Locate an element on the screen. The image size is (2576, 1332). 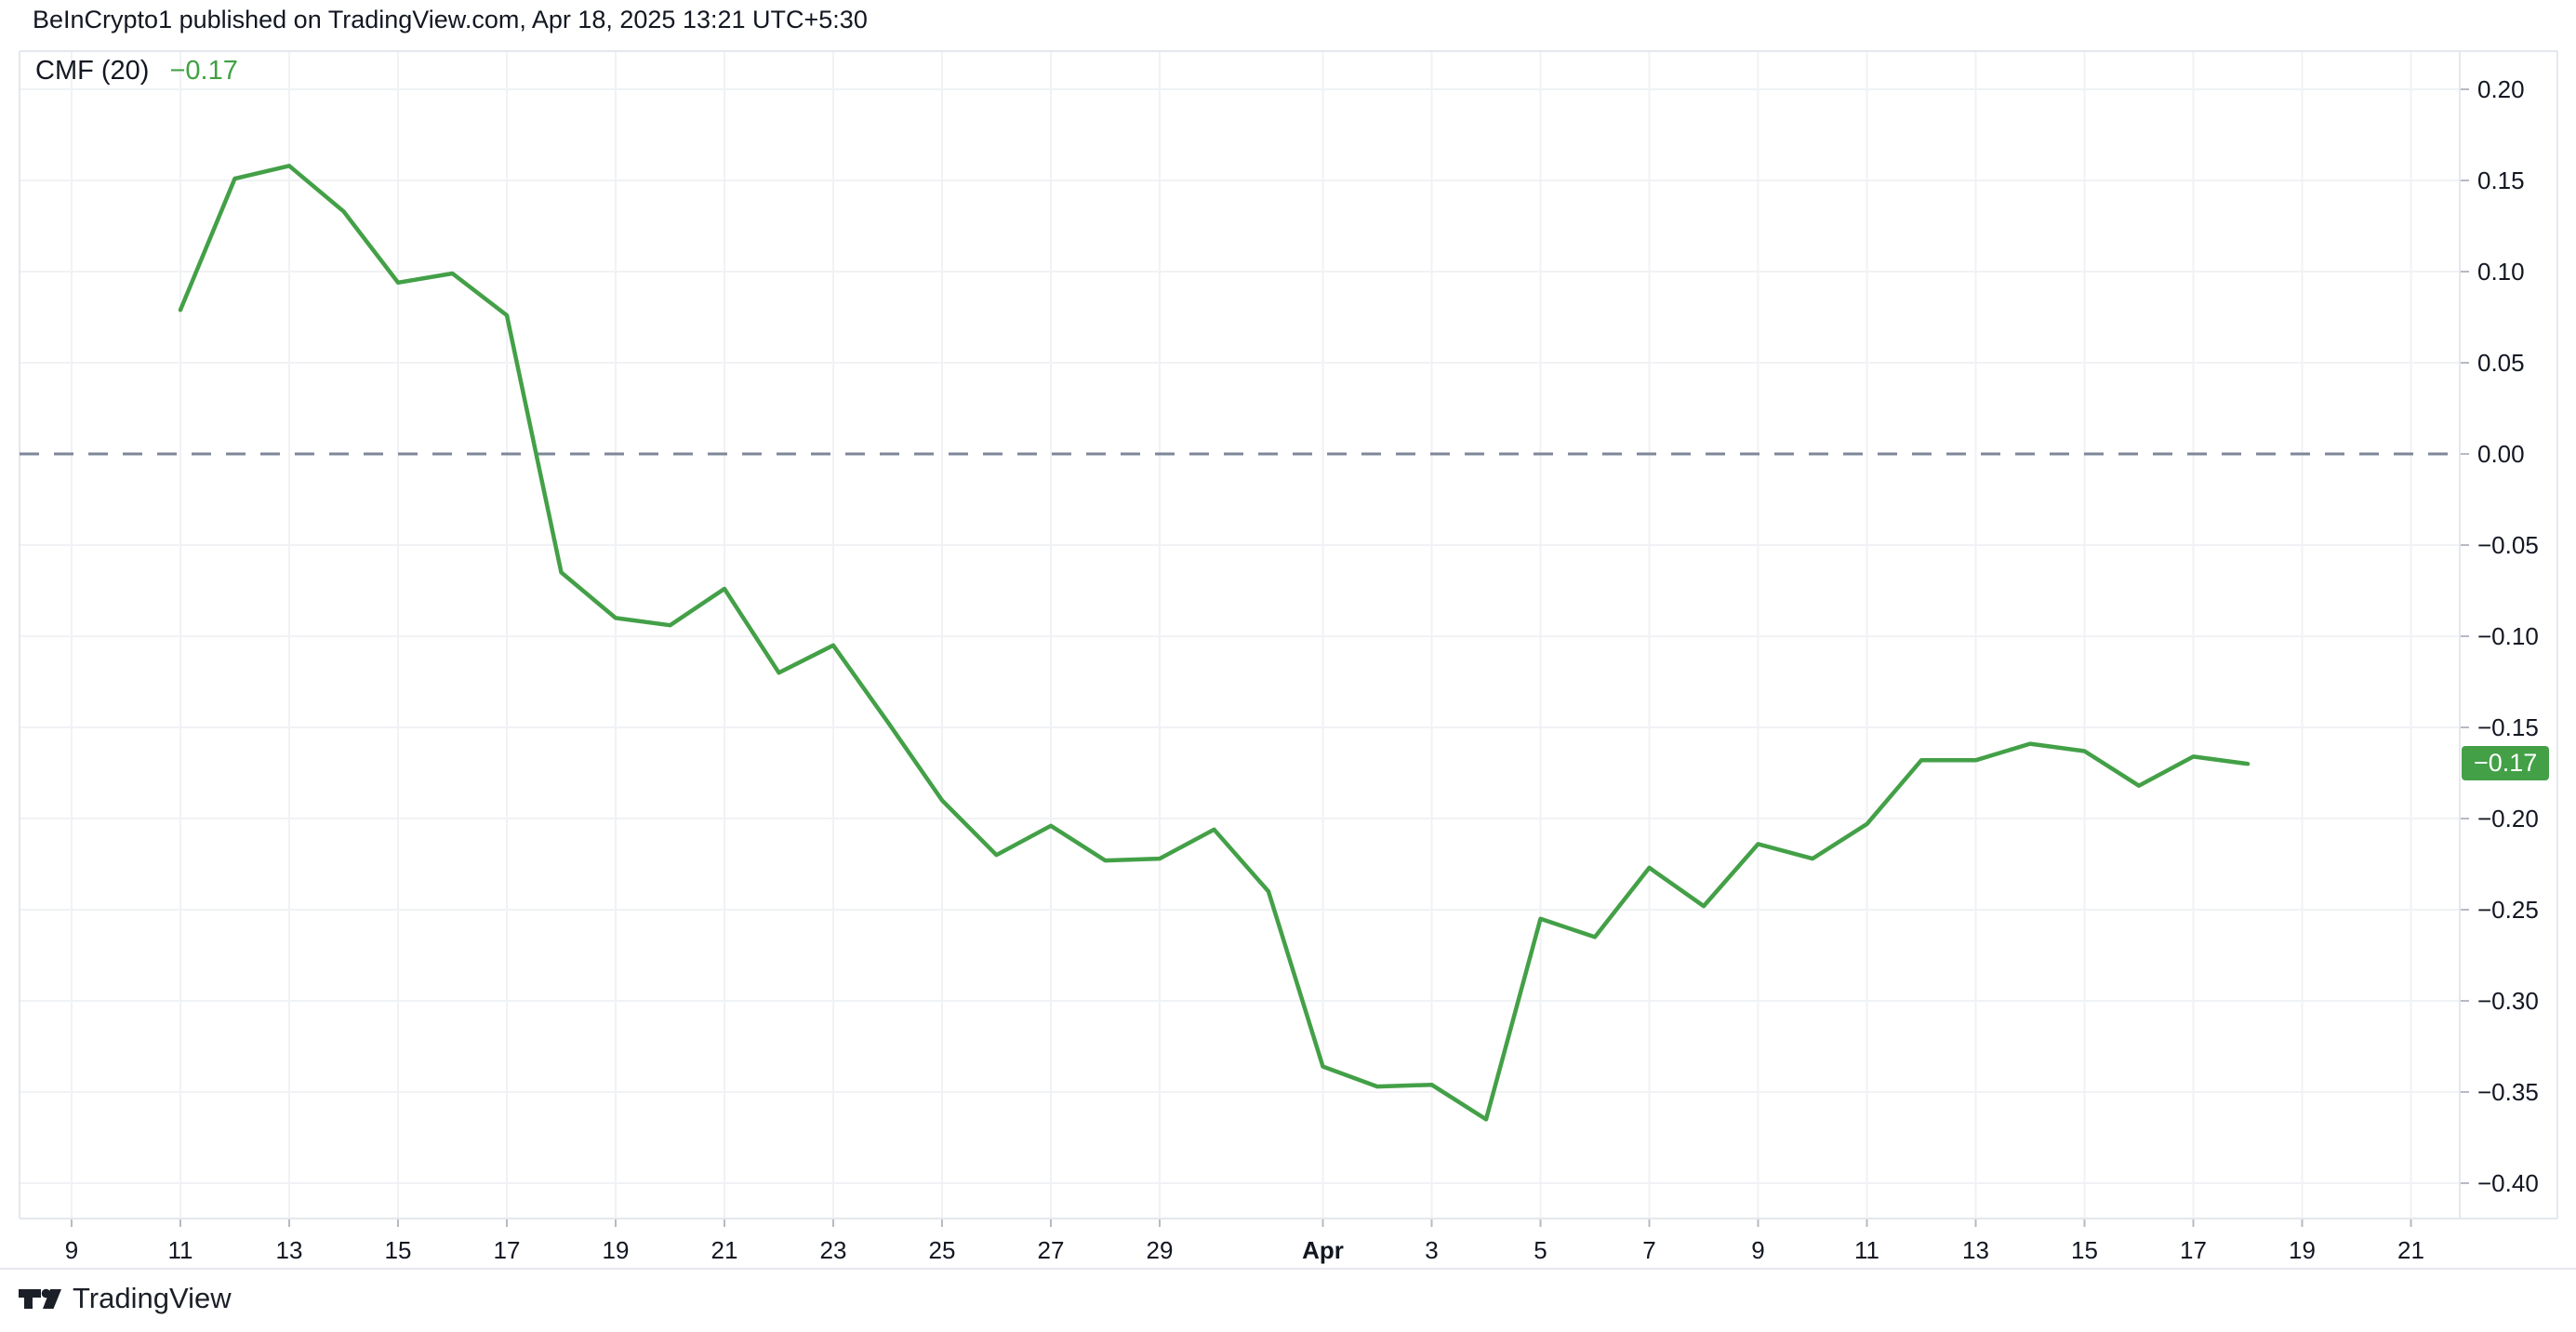
price-scale-label: −0.05 is located at coordinates (2508, 545).